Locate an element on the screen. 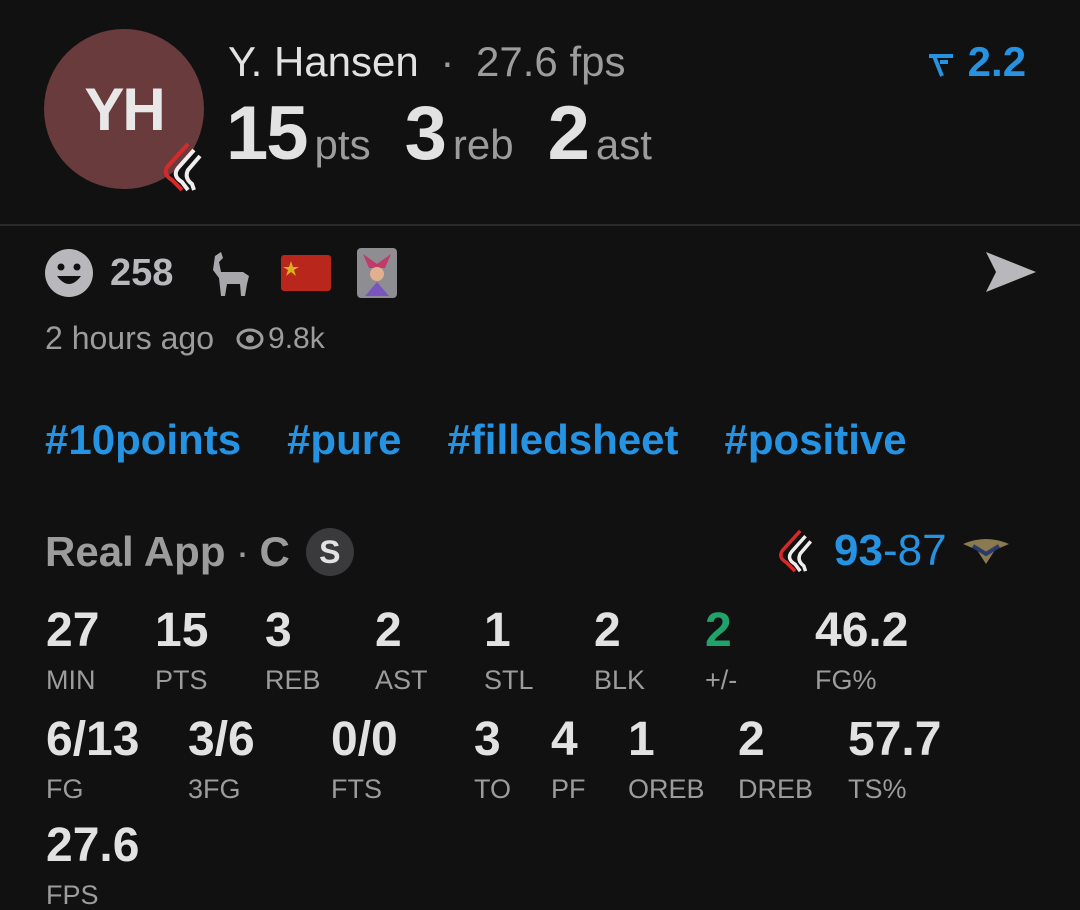 The height and width of the screenshot is (910, 1080). game-source: Real App · C S is located at coordinates (199, 552).